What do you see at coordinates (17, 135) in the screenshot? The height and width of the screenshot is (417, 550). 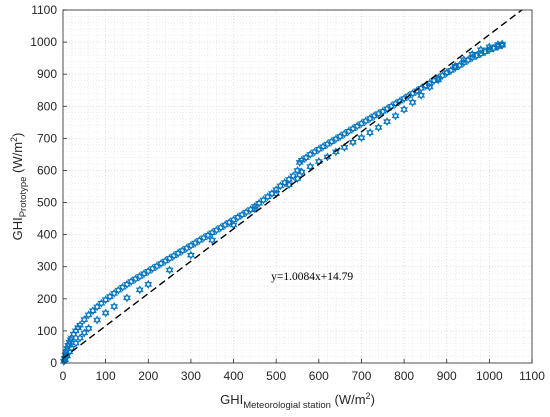 I see `y-axis-label-unit-close: )` at bounding box center [17, 135].